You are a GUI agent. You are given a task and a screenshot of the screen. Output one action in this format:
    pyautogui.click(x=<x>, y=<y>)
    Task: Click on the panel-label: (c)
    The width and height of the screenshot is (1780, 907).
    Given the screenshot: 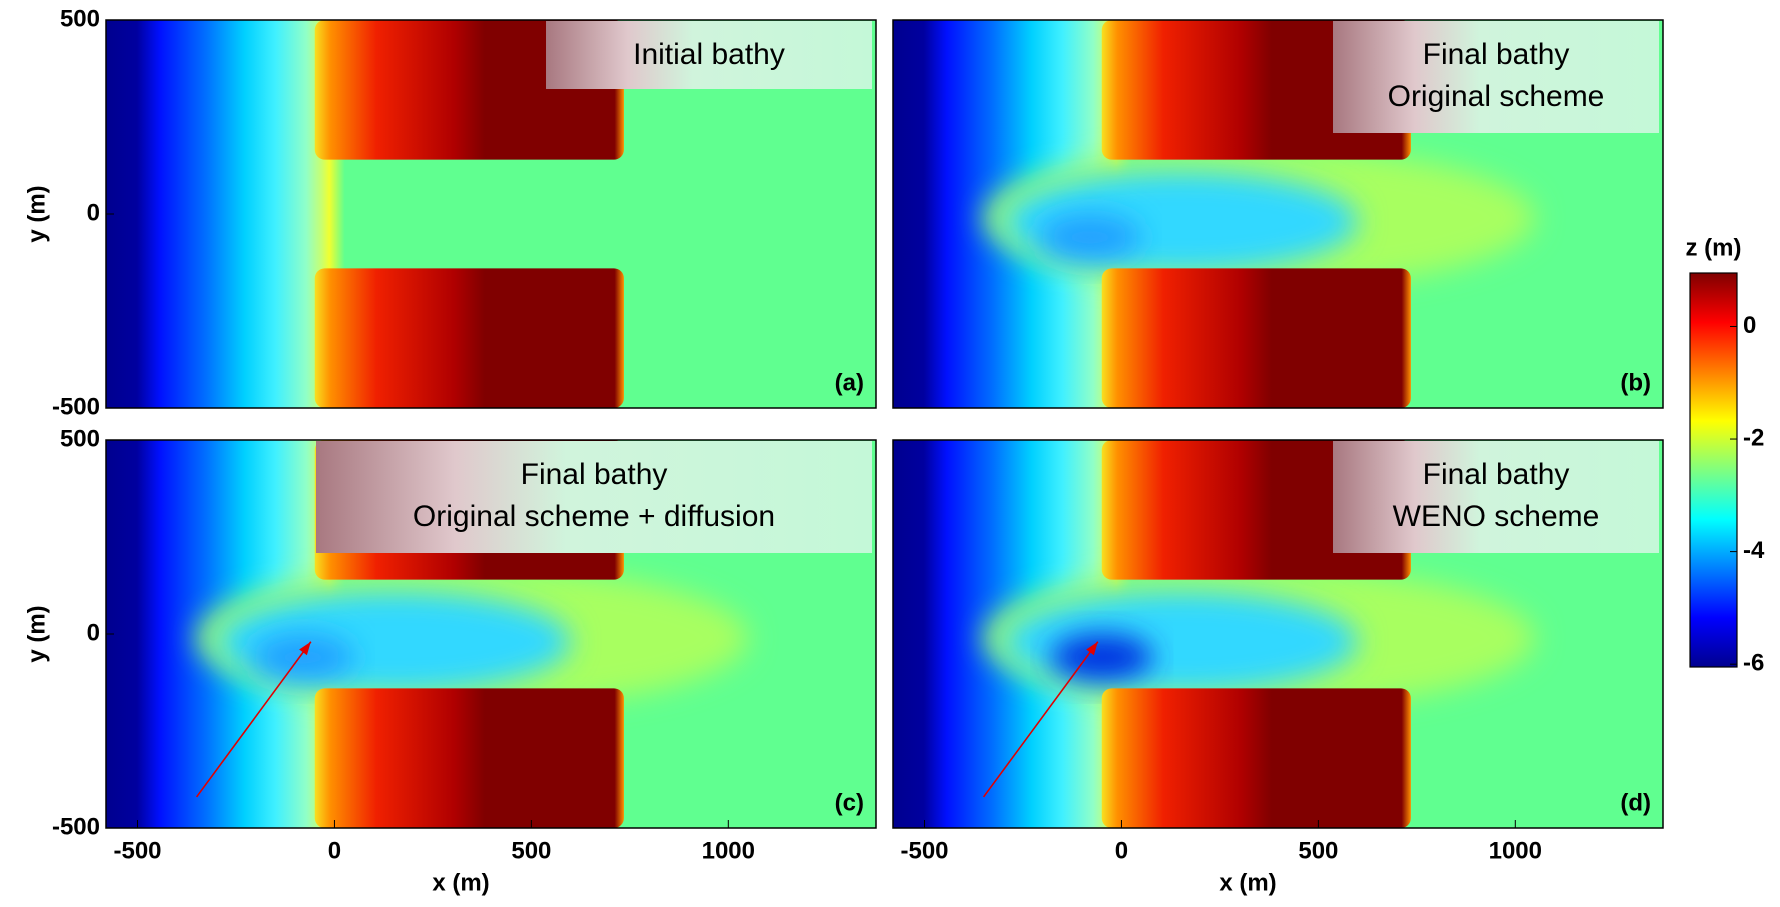 What is the action you would take?
    pyautogui.click(x=849, y=802)
    